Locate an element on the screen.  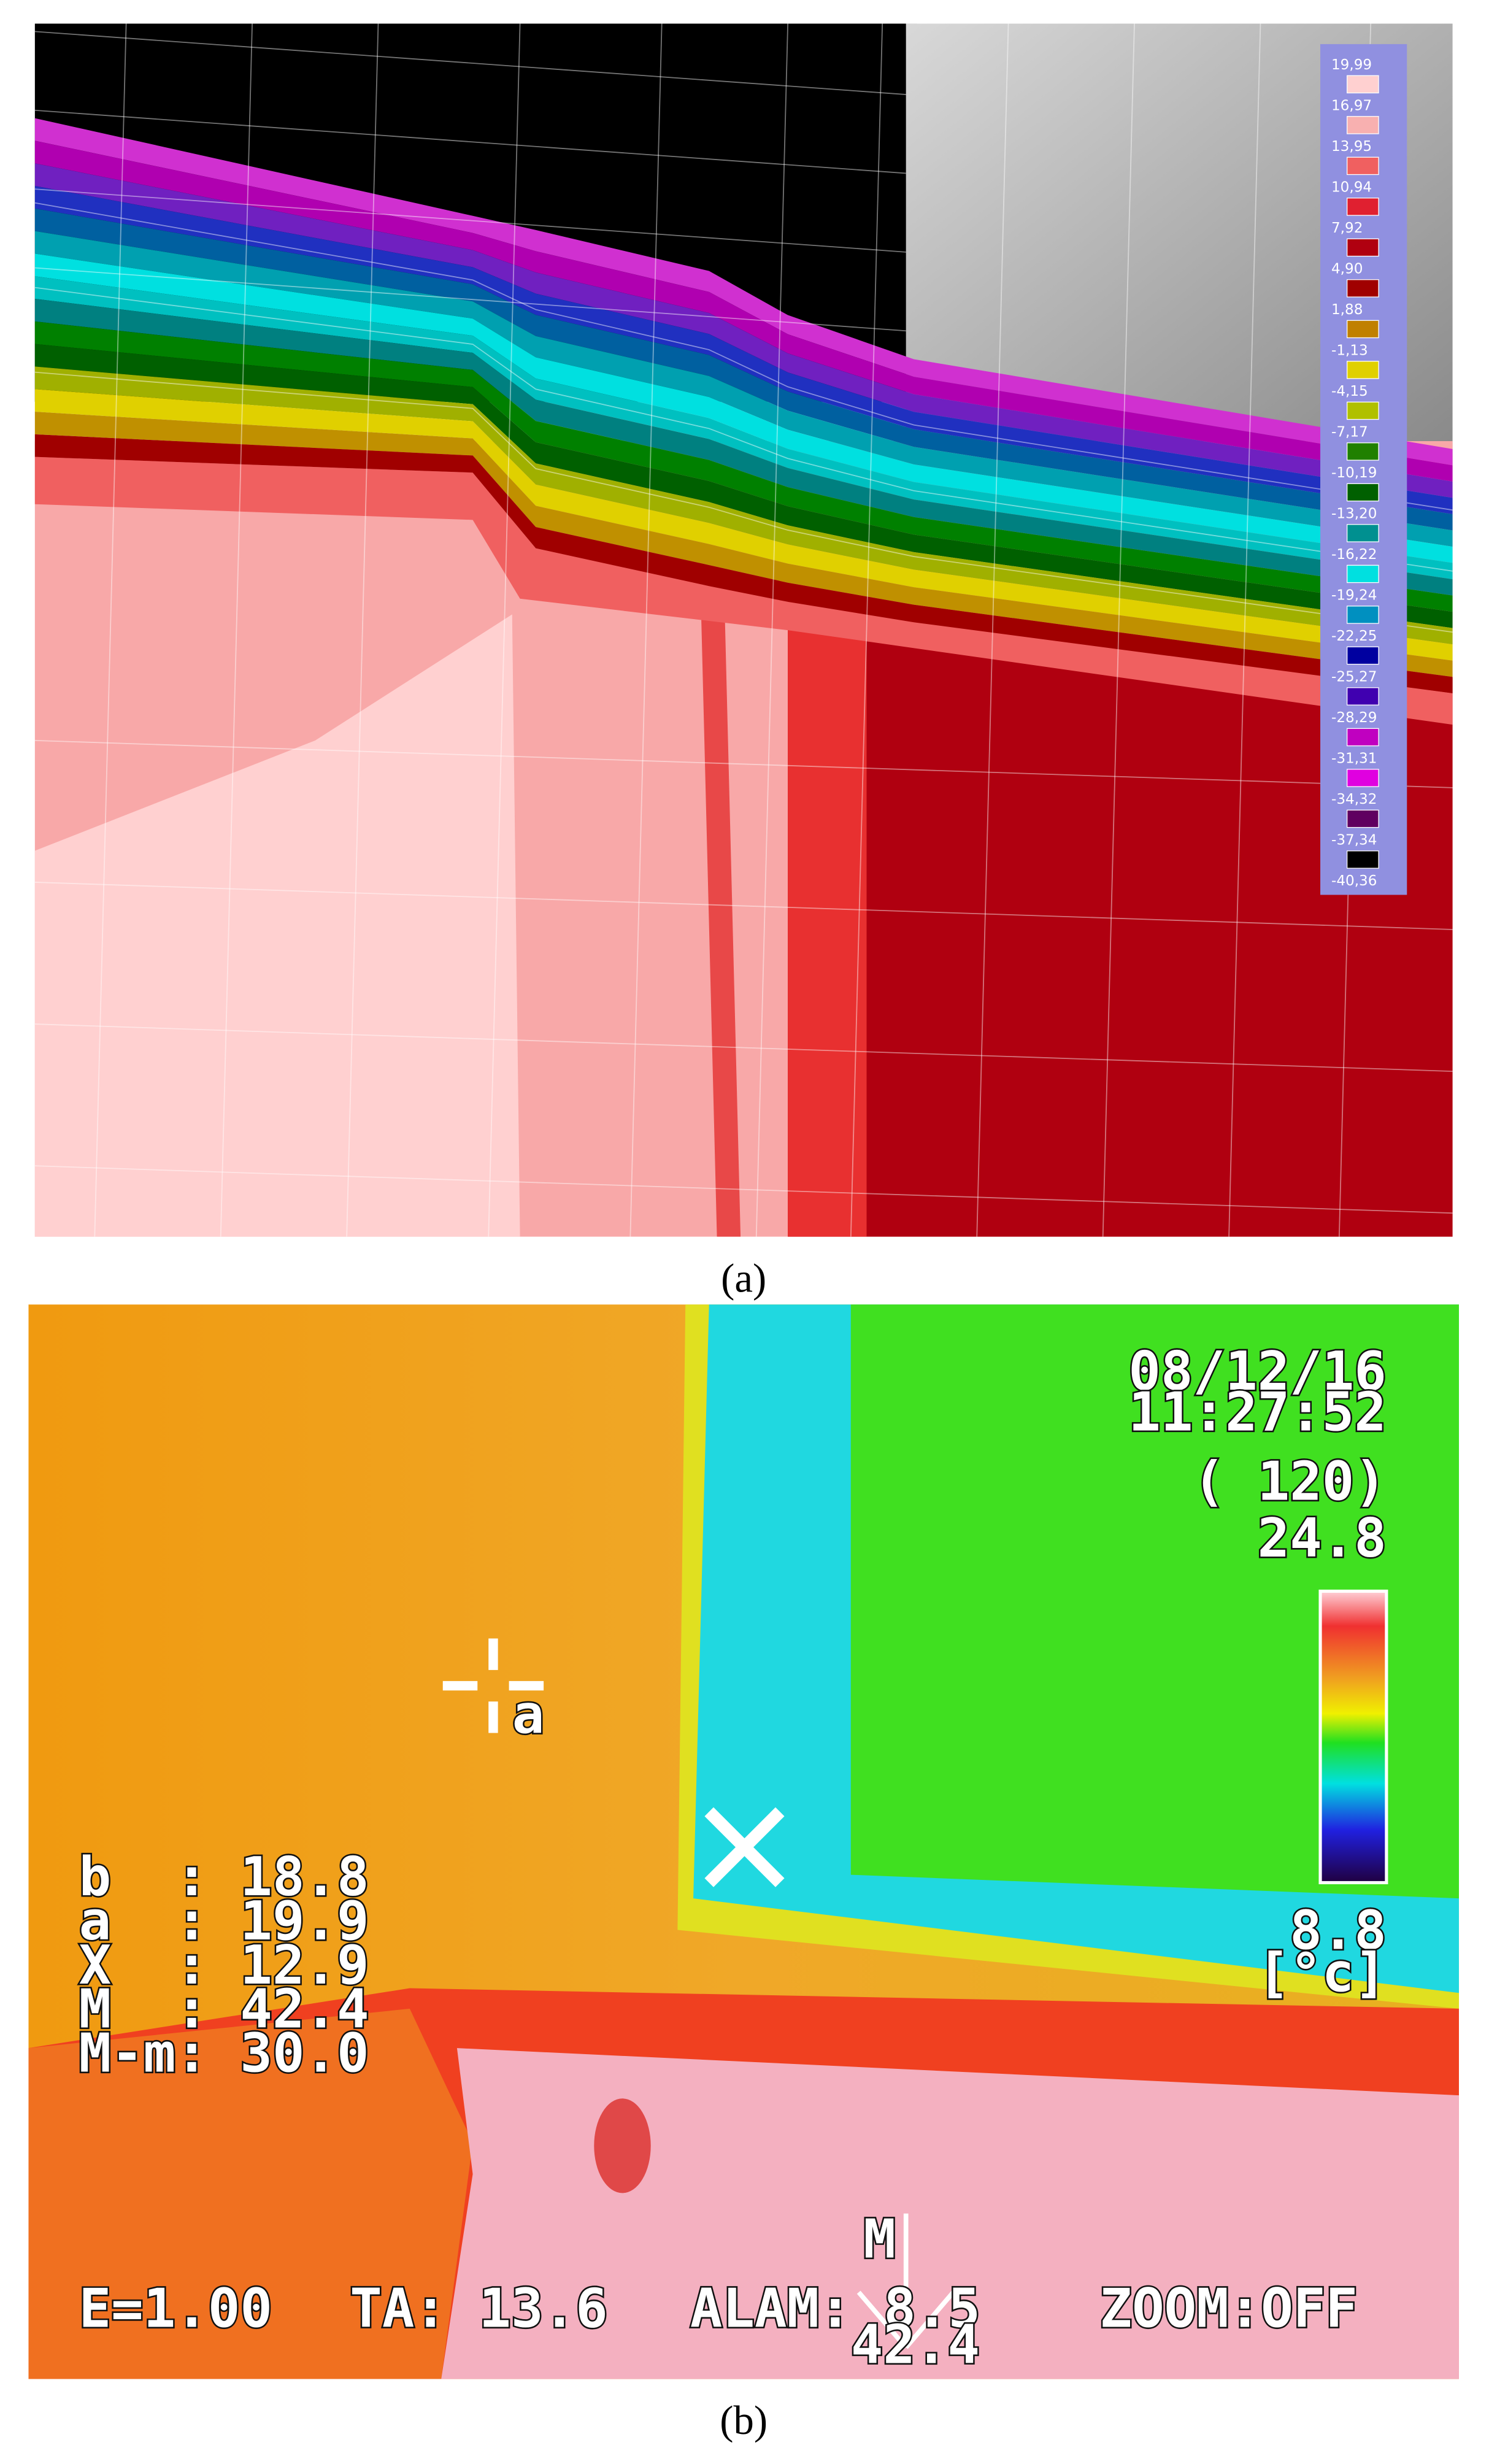
legend-label: -13,20 is located at coordinates (1354, 514).